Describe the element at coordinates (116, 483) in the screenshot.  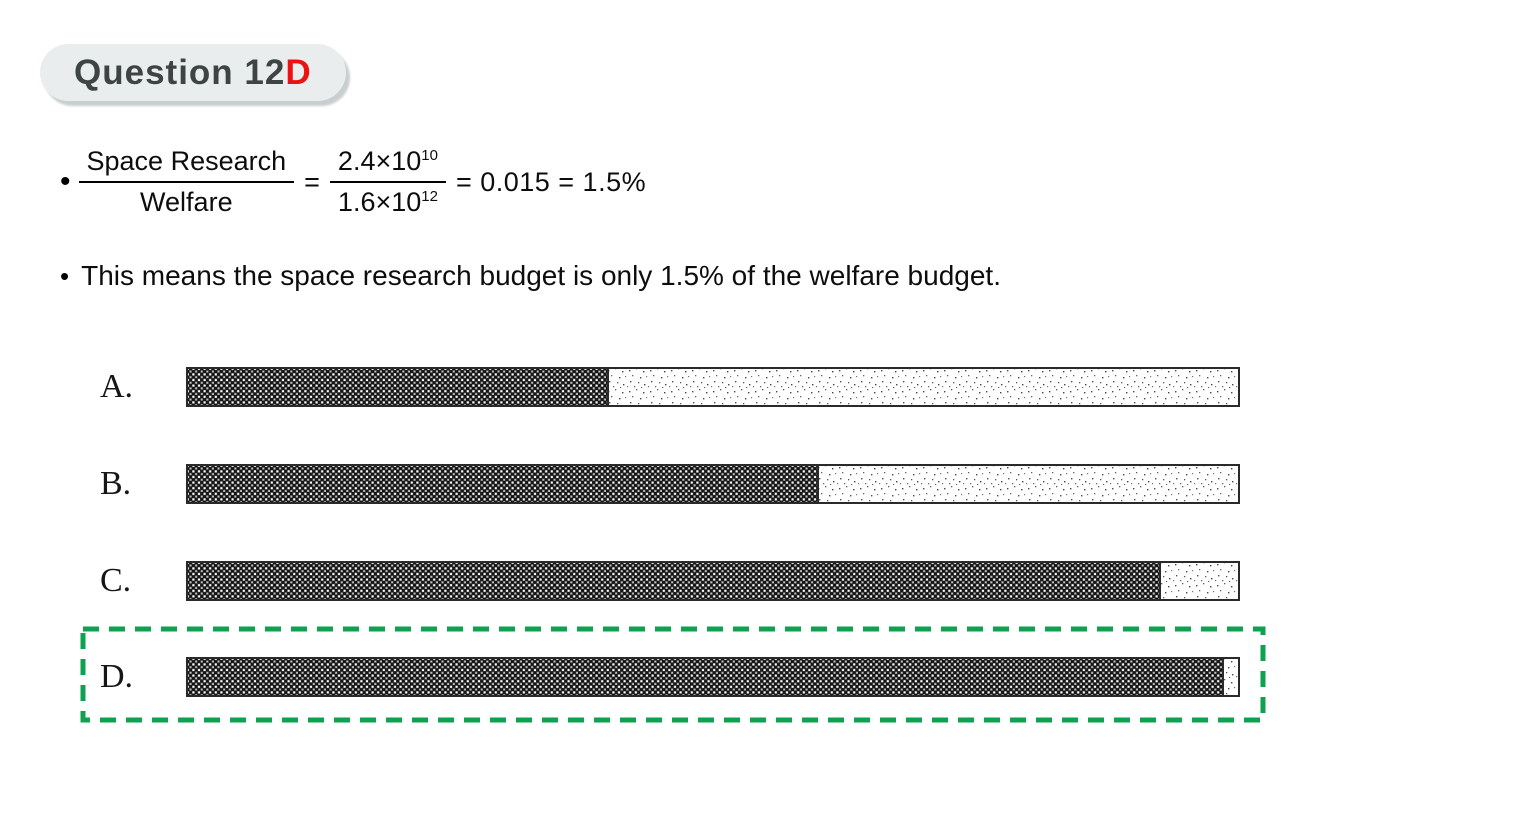
I see `option-label: B.` at that location.